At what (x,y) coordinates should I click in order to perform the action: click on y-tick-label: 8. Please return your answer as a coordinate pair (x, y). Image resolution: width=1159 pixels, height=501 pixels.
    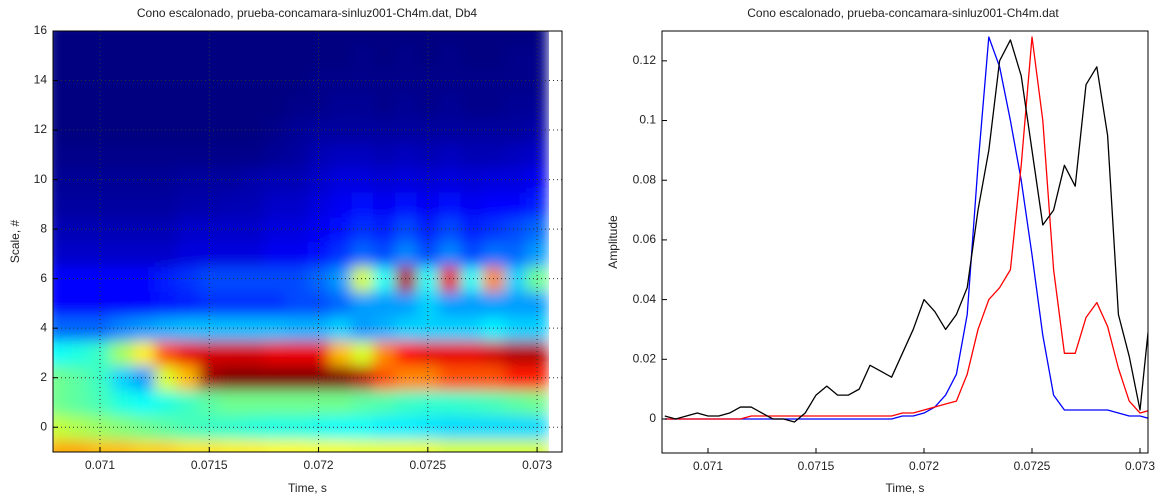
    Looking at the image, I should click on (43, 228).